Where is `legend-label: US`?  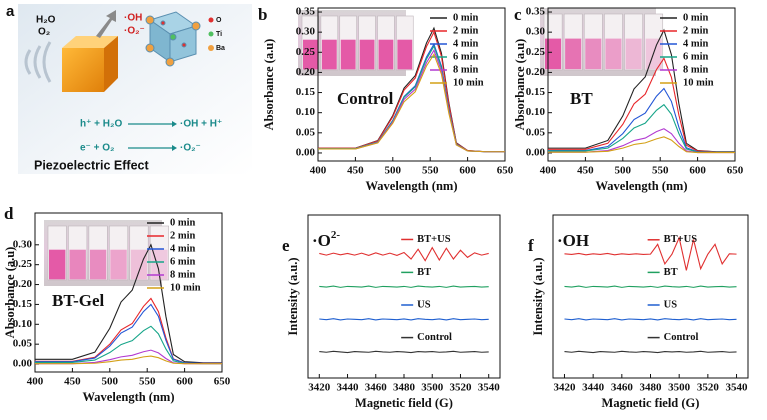
legend-label: US is located at coordinates (671, 304).